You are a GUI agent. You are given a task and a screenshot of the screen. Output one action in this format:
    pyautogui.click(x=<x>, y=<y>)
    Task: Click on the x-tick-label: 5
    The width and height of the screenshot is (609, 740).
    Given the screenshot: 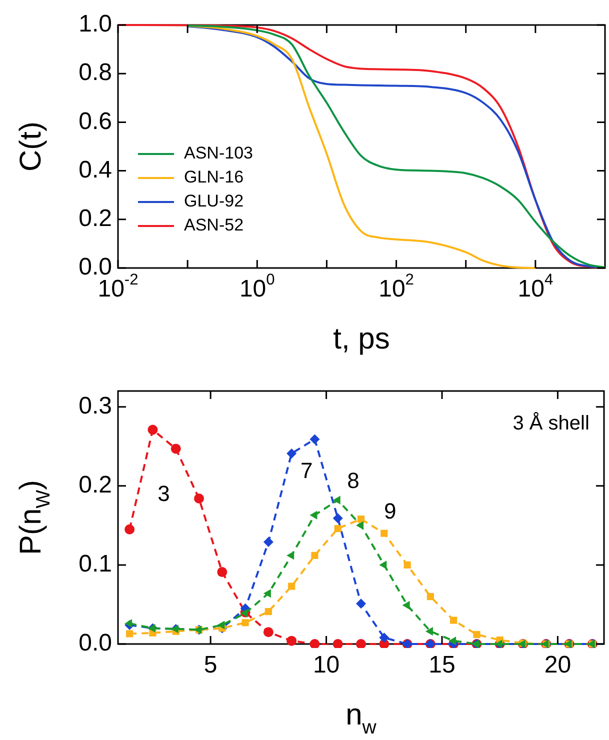 What is the action you would take?
    pyautogui.click(x=211, y=665)
    